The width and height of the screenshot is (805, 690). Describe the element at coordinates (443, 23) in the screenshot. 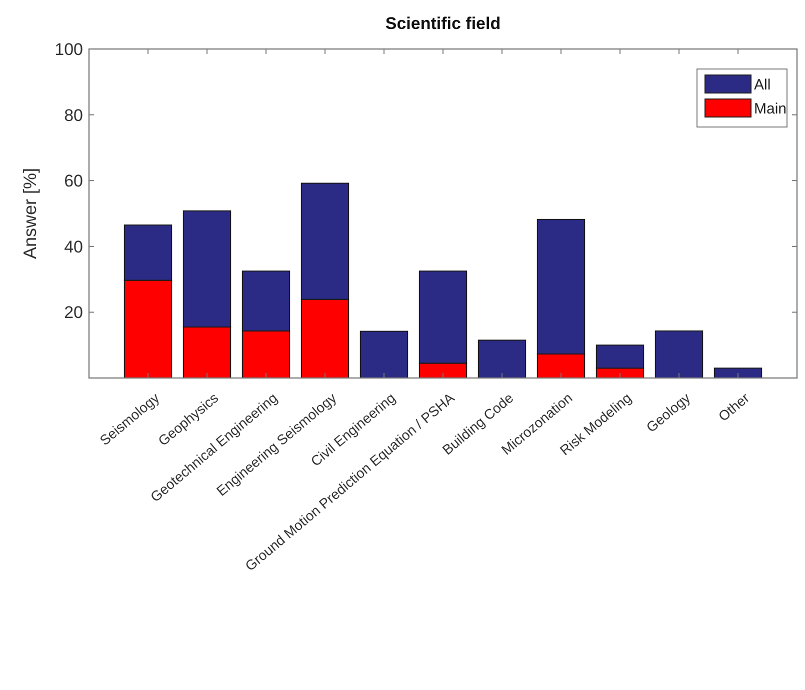

I see `chart-title: Scientific field` at that location.